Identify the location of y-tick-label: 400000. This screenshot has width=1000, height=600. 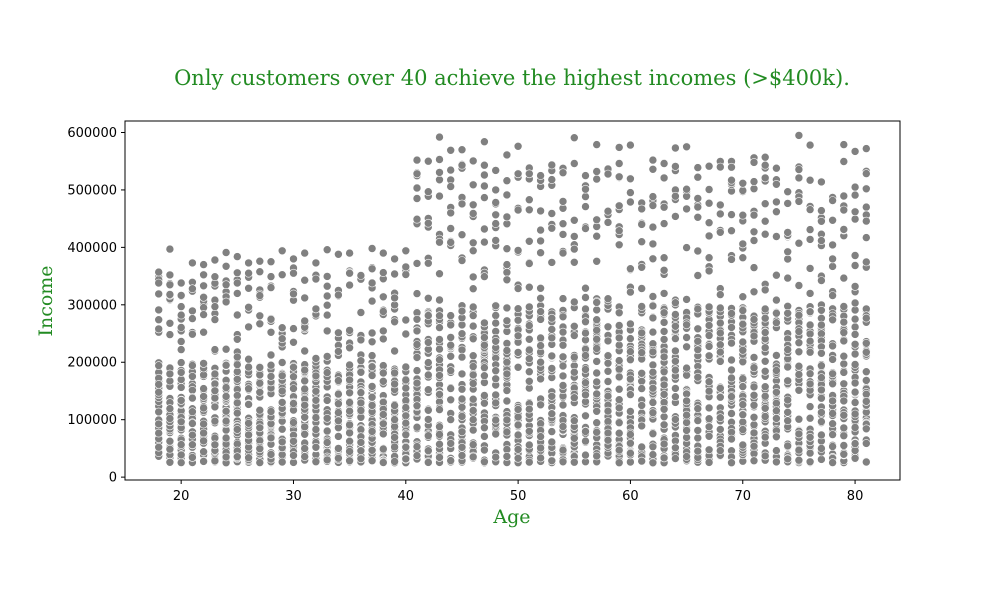
(92, 248).